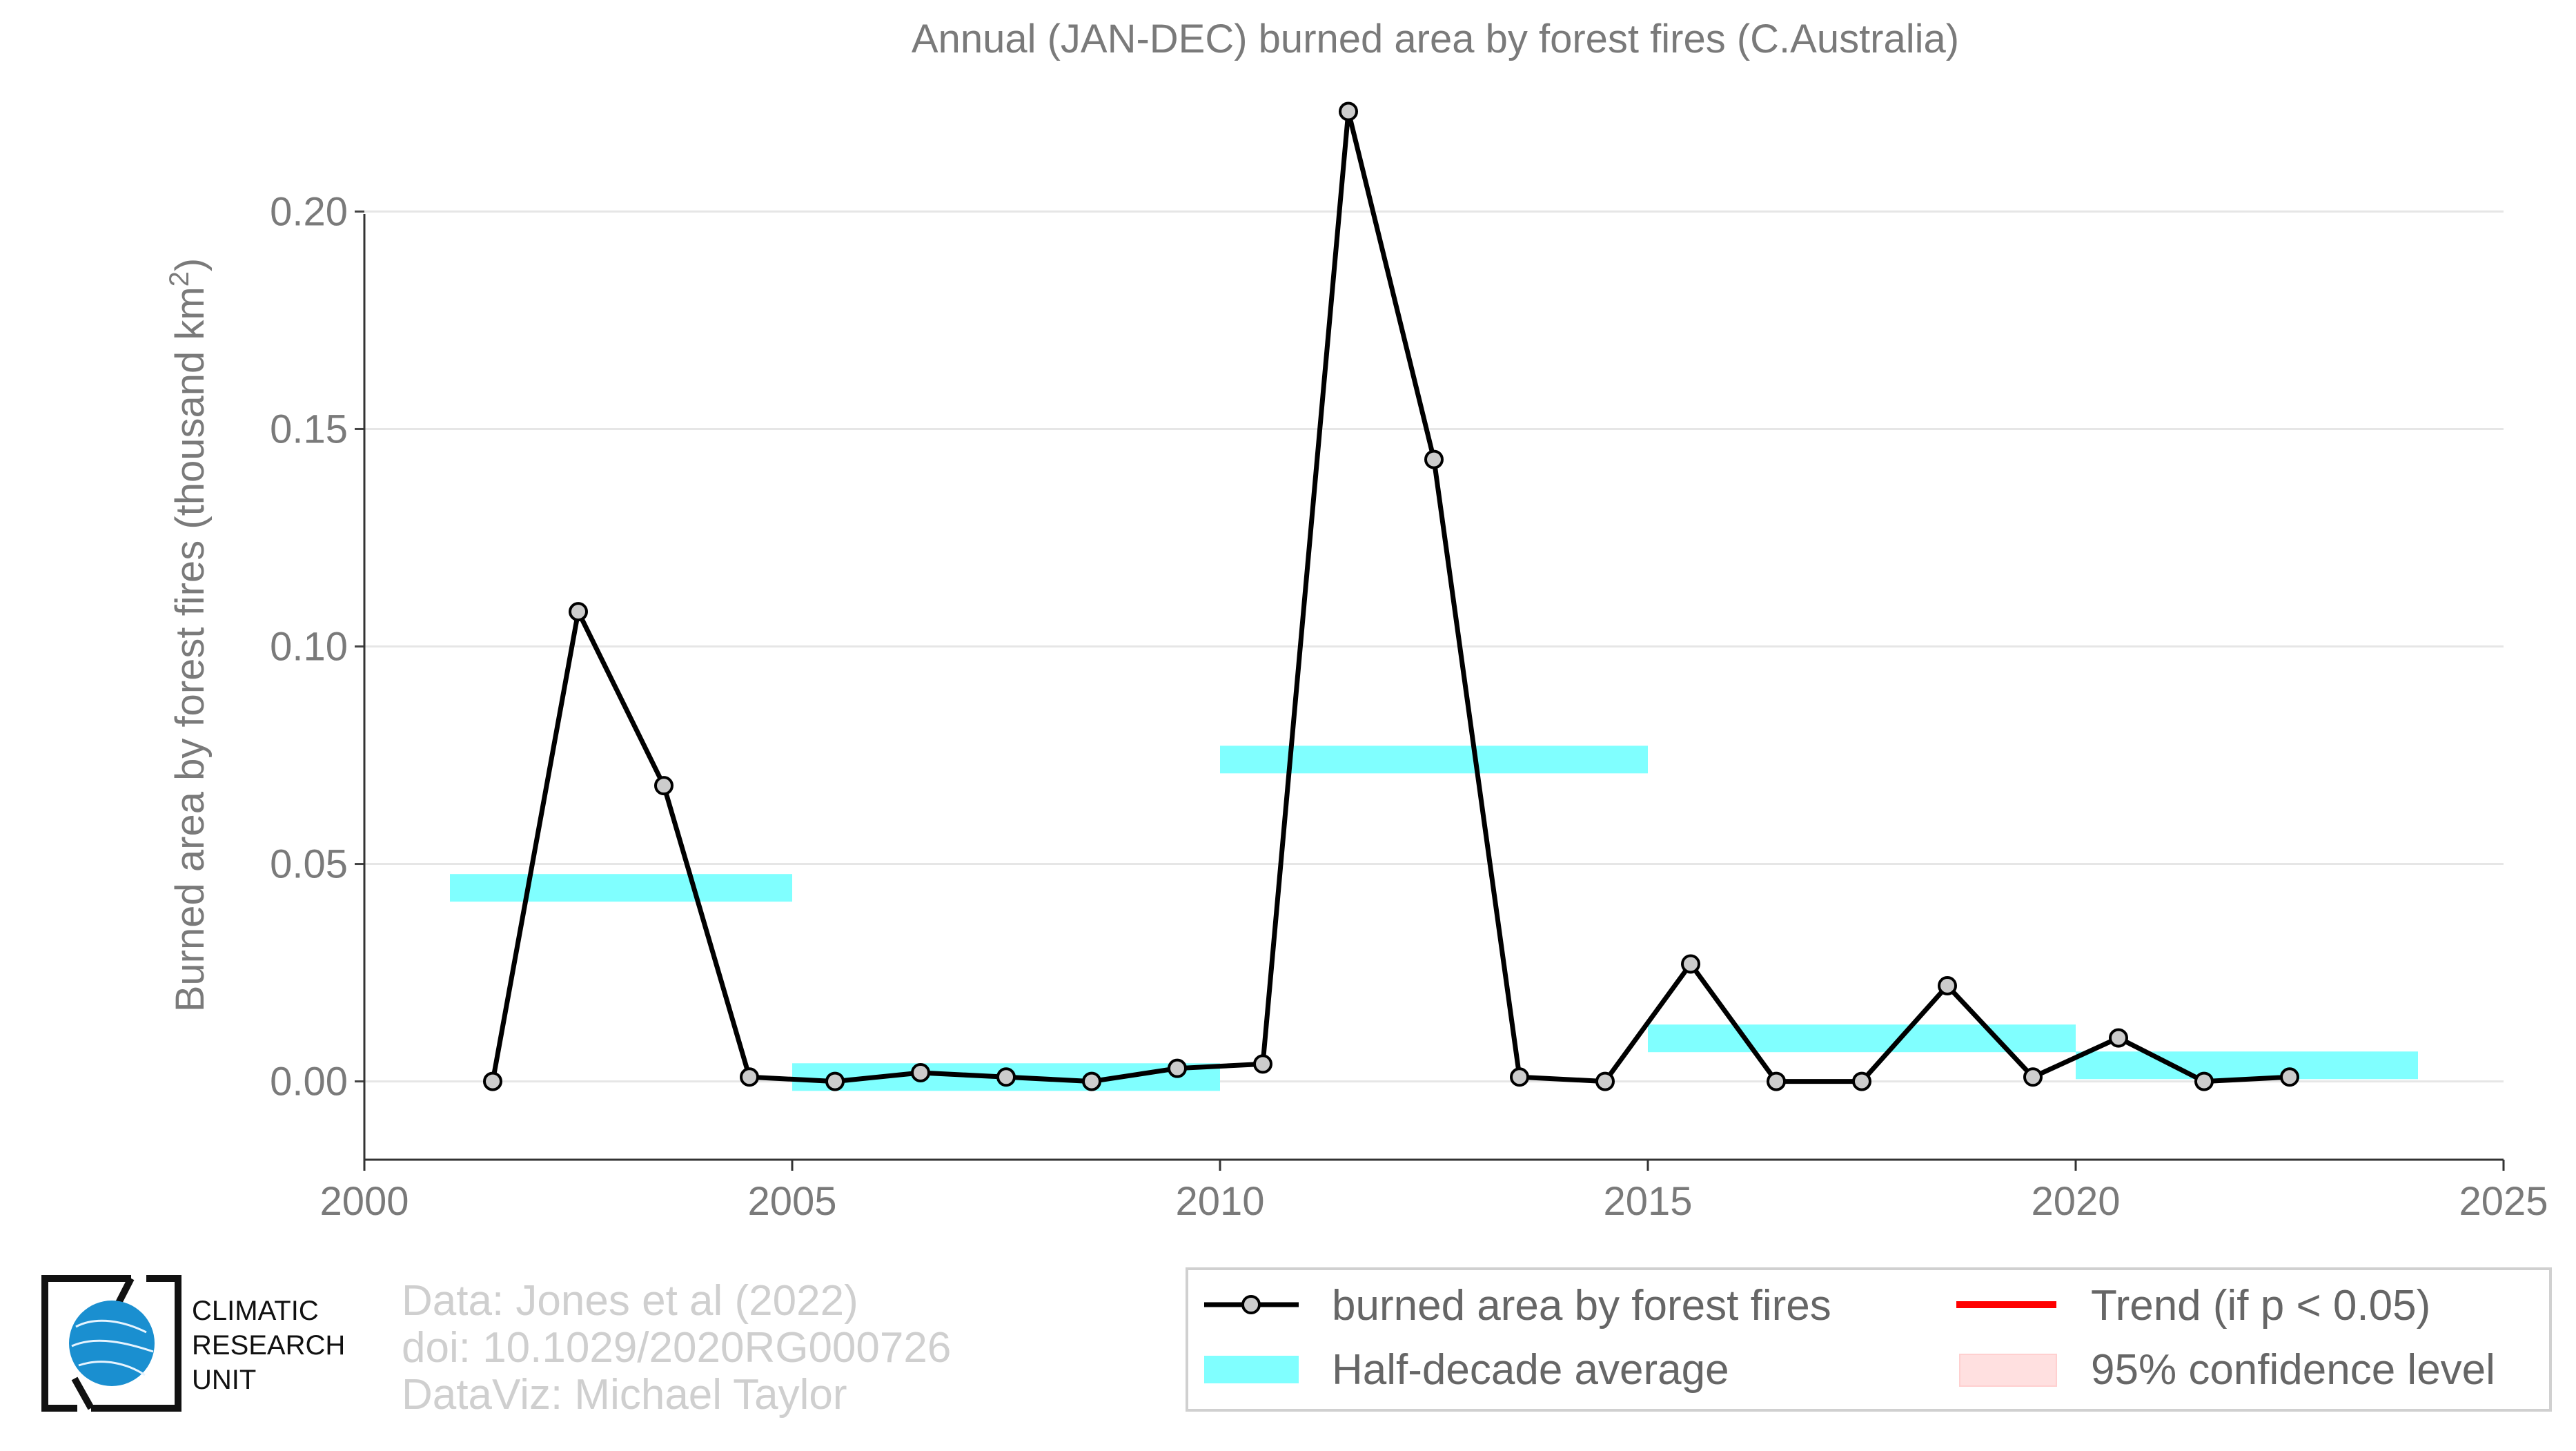 Image resolution: width=2576 pixels, height=1451 pixels. Describe the element at coordinates (190, 264) in the screenshot. I see `y-axis-label-close: )` at that location.